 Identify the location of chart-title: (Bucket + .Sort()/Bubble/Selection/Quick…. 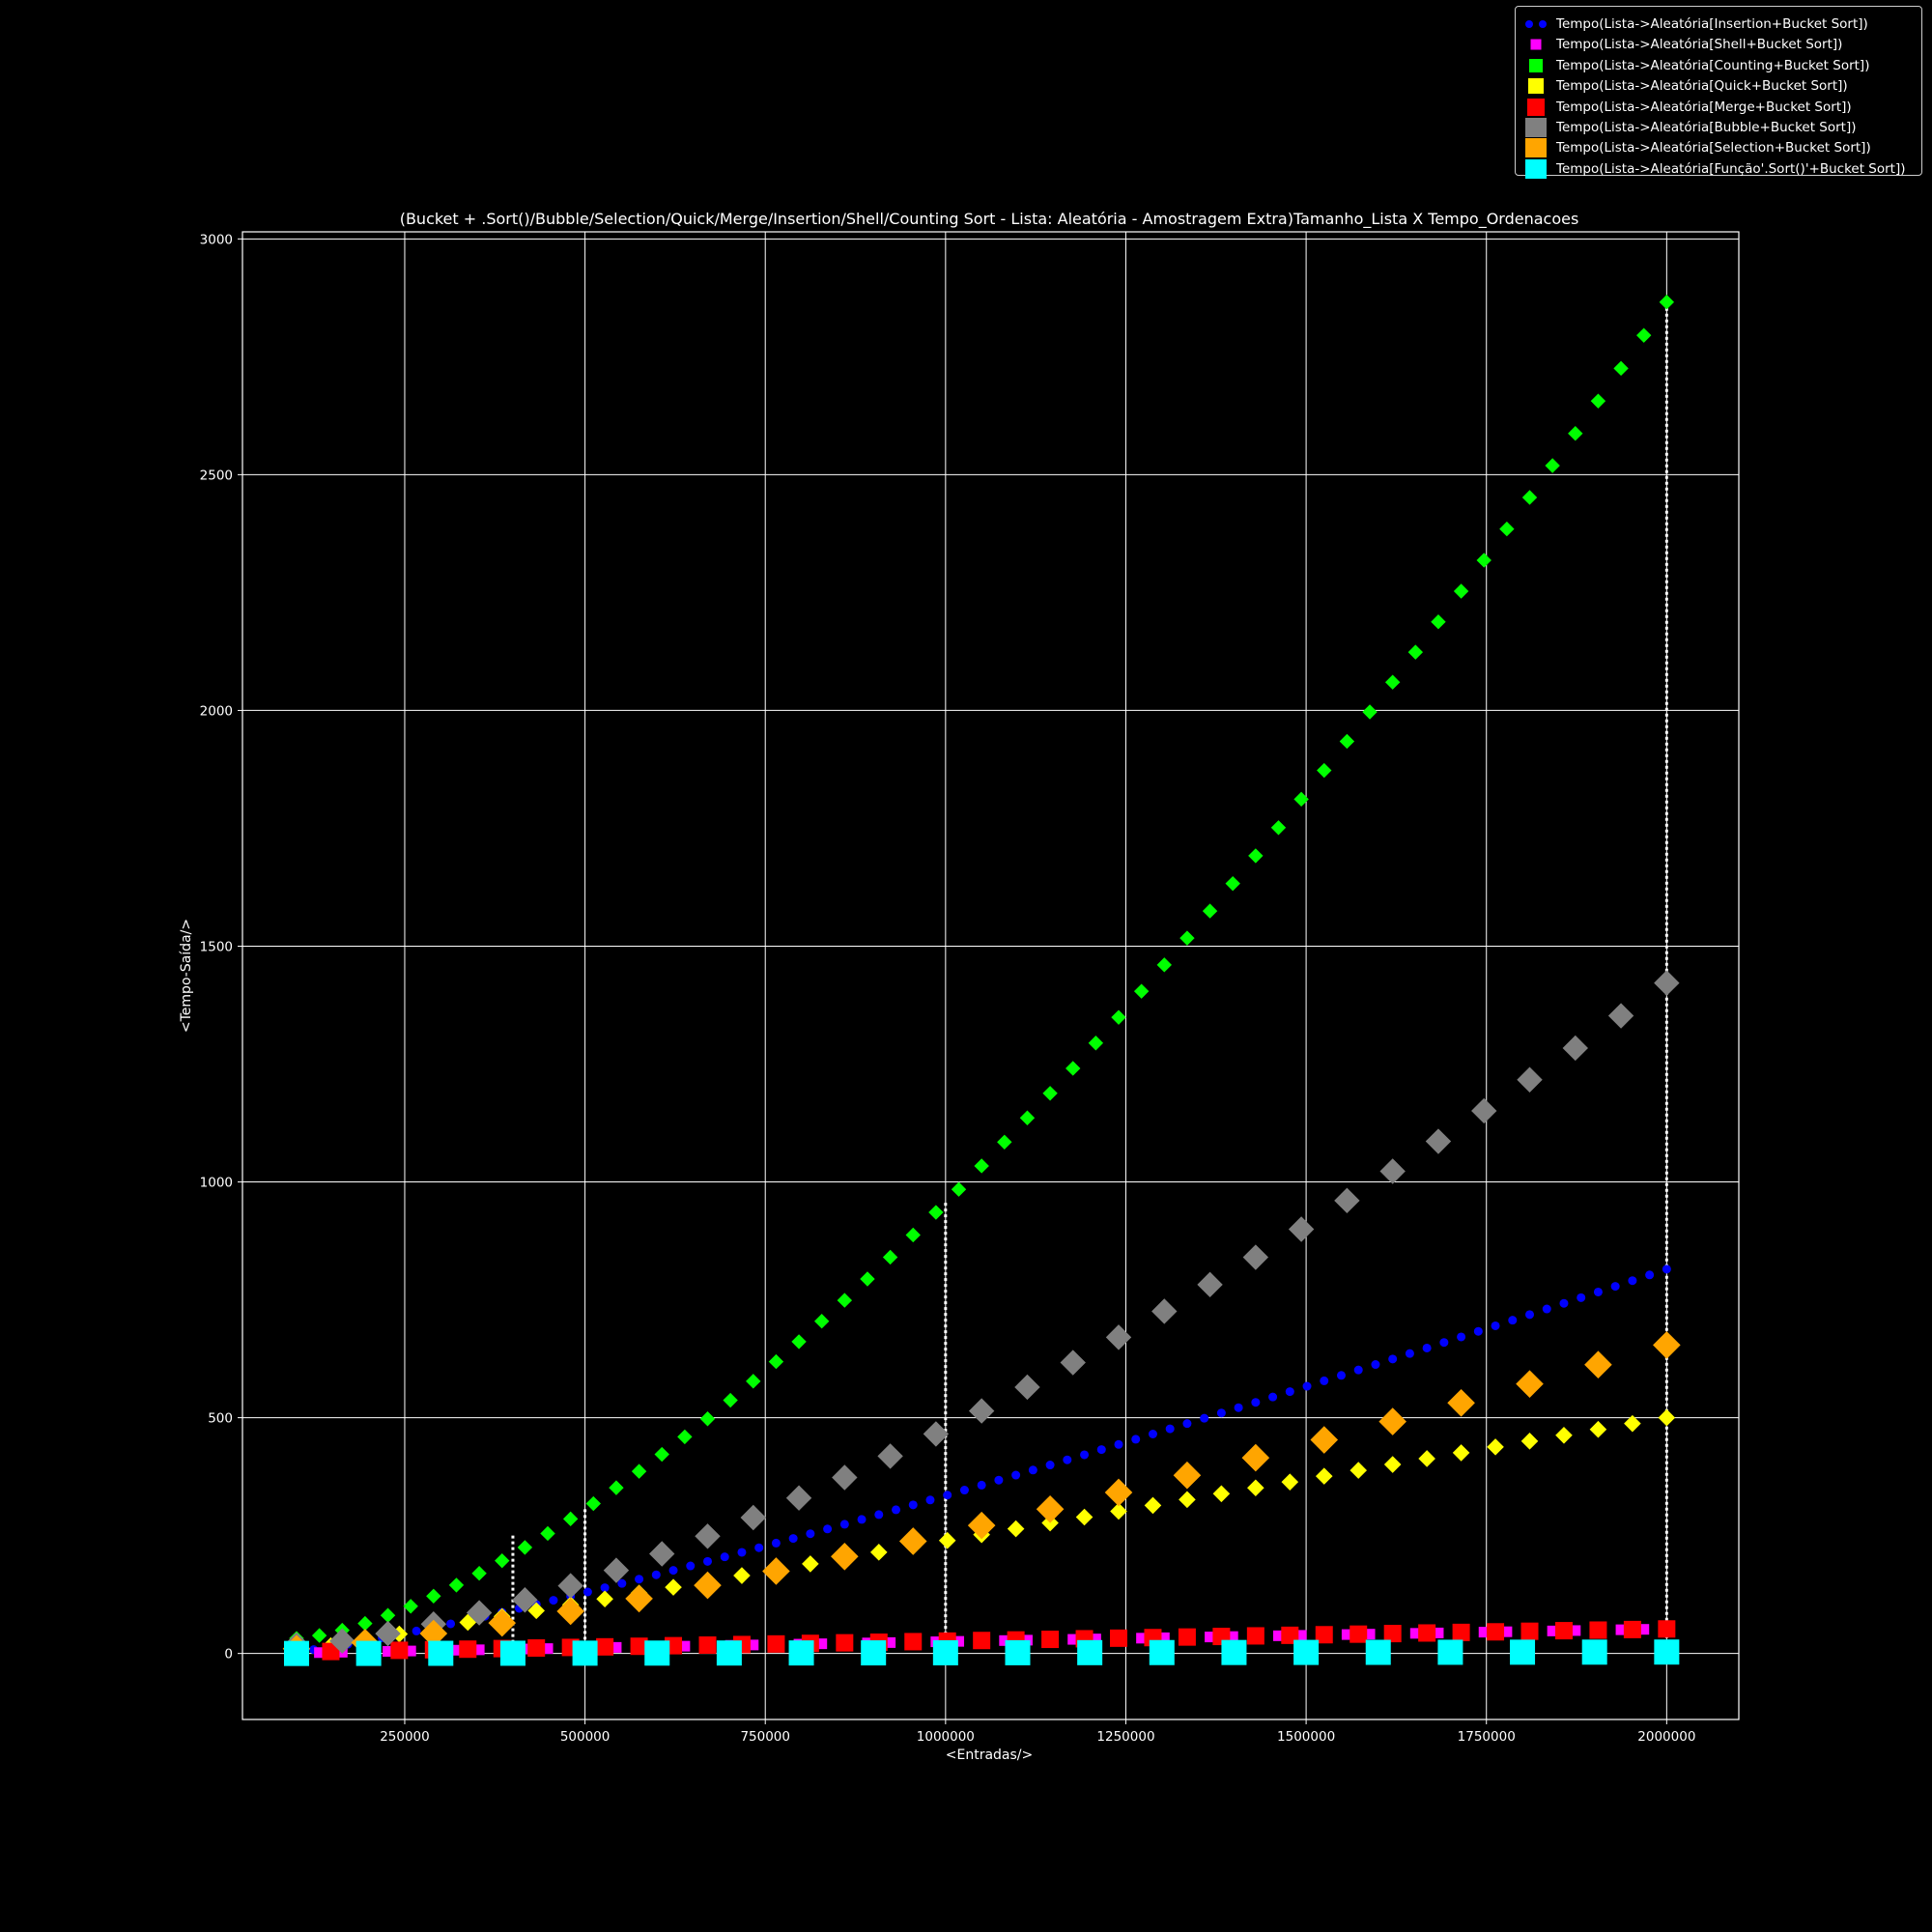
(989, 219).